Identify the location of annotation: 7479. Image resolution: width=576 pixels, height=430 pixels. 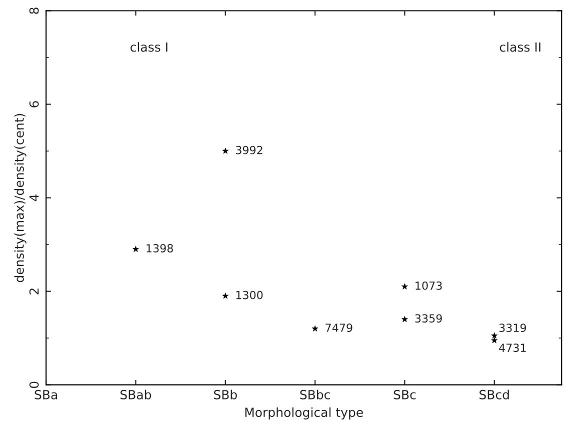
(339, 328).